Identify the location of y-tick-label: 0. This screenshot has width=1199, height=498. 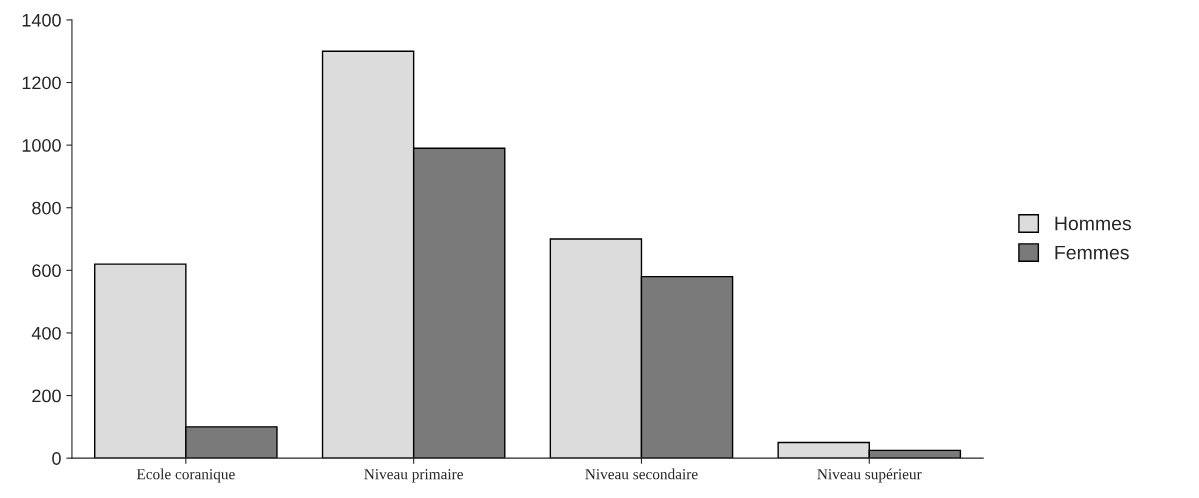
(56, 458).